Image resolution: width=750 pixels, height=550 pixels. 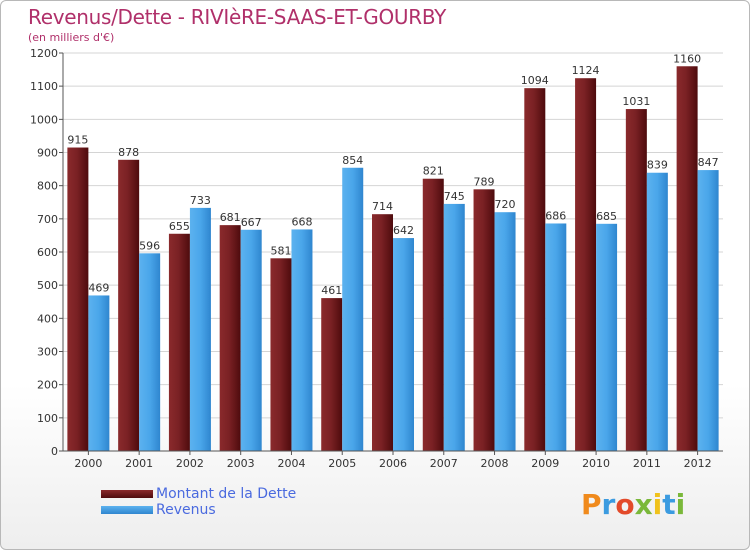 What do you see at coordinates (186, 510) in the screenshot?
I see `legend-label-revenus: Revenus` at bounding box center [186, 510].